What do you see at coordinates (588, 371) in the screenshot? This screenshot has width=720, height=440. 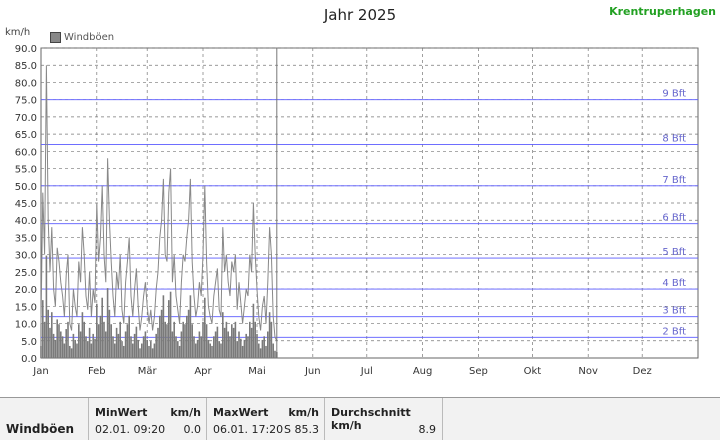 I see `month-tick-label: Nov` at bounding box center [588, 371].